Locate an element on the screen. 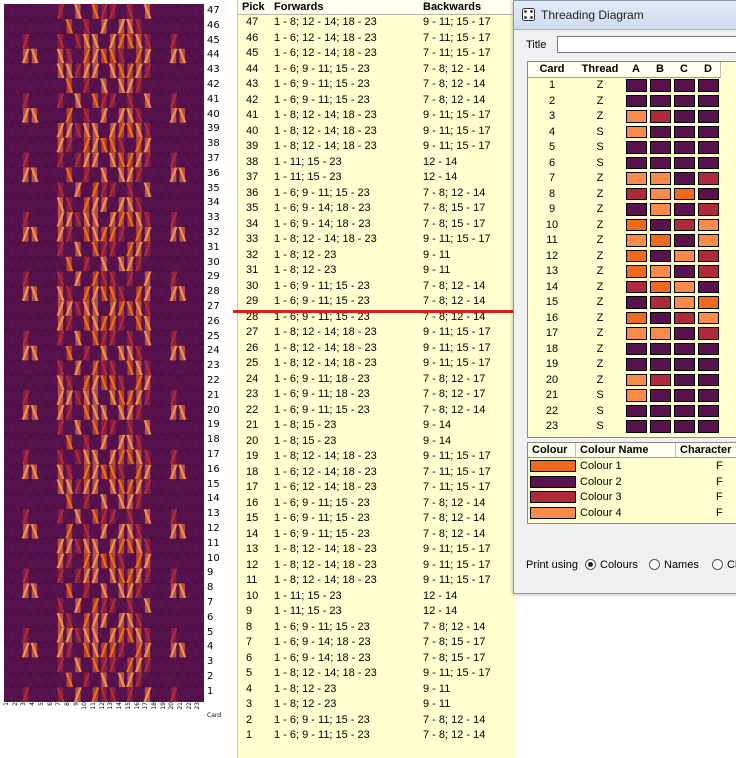 The image size is (736, 758). pick-row: 46 1 - 6; 12 - 14; 18 - 23 7 - 11; 15 - 17 is located at coordinates (376, 39).